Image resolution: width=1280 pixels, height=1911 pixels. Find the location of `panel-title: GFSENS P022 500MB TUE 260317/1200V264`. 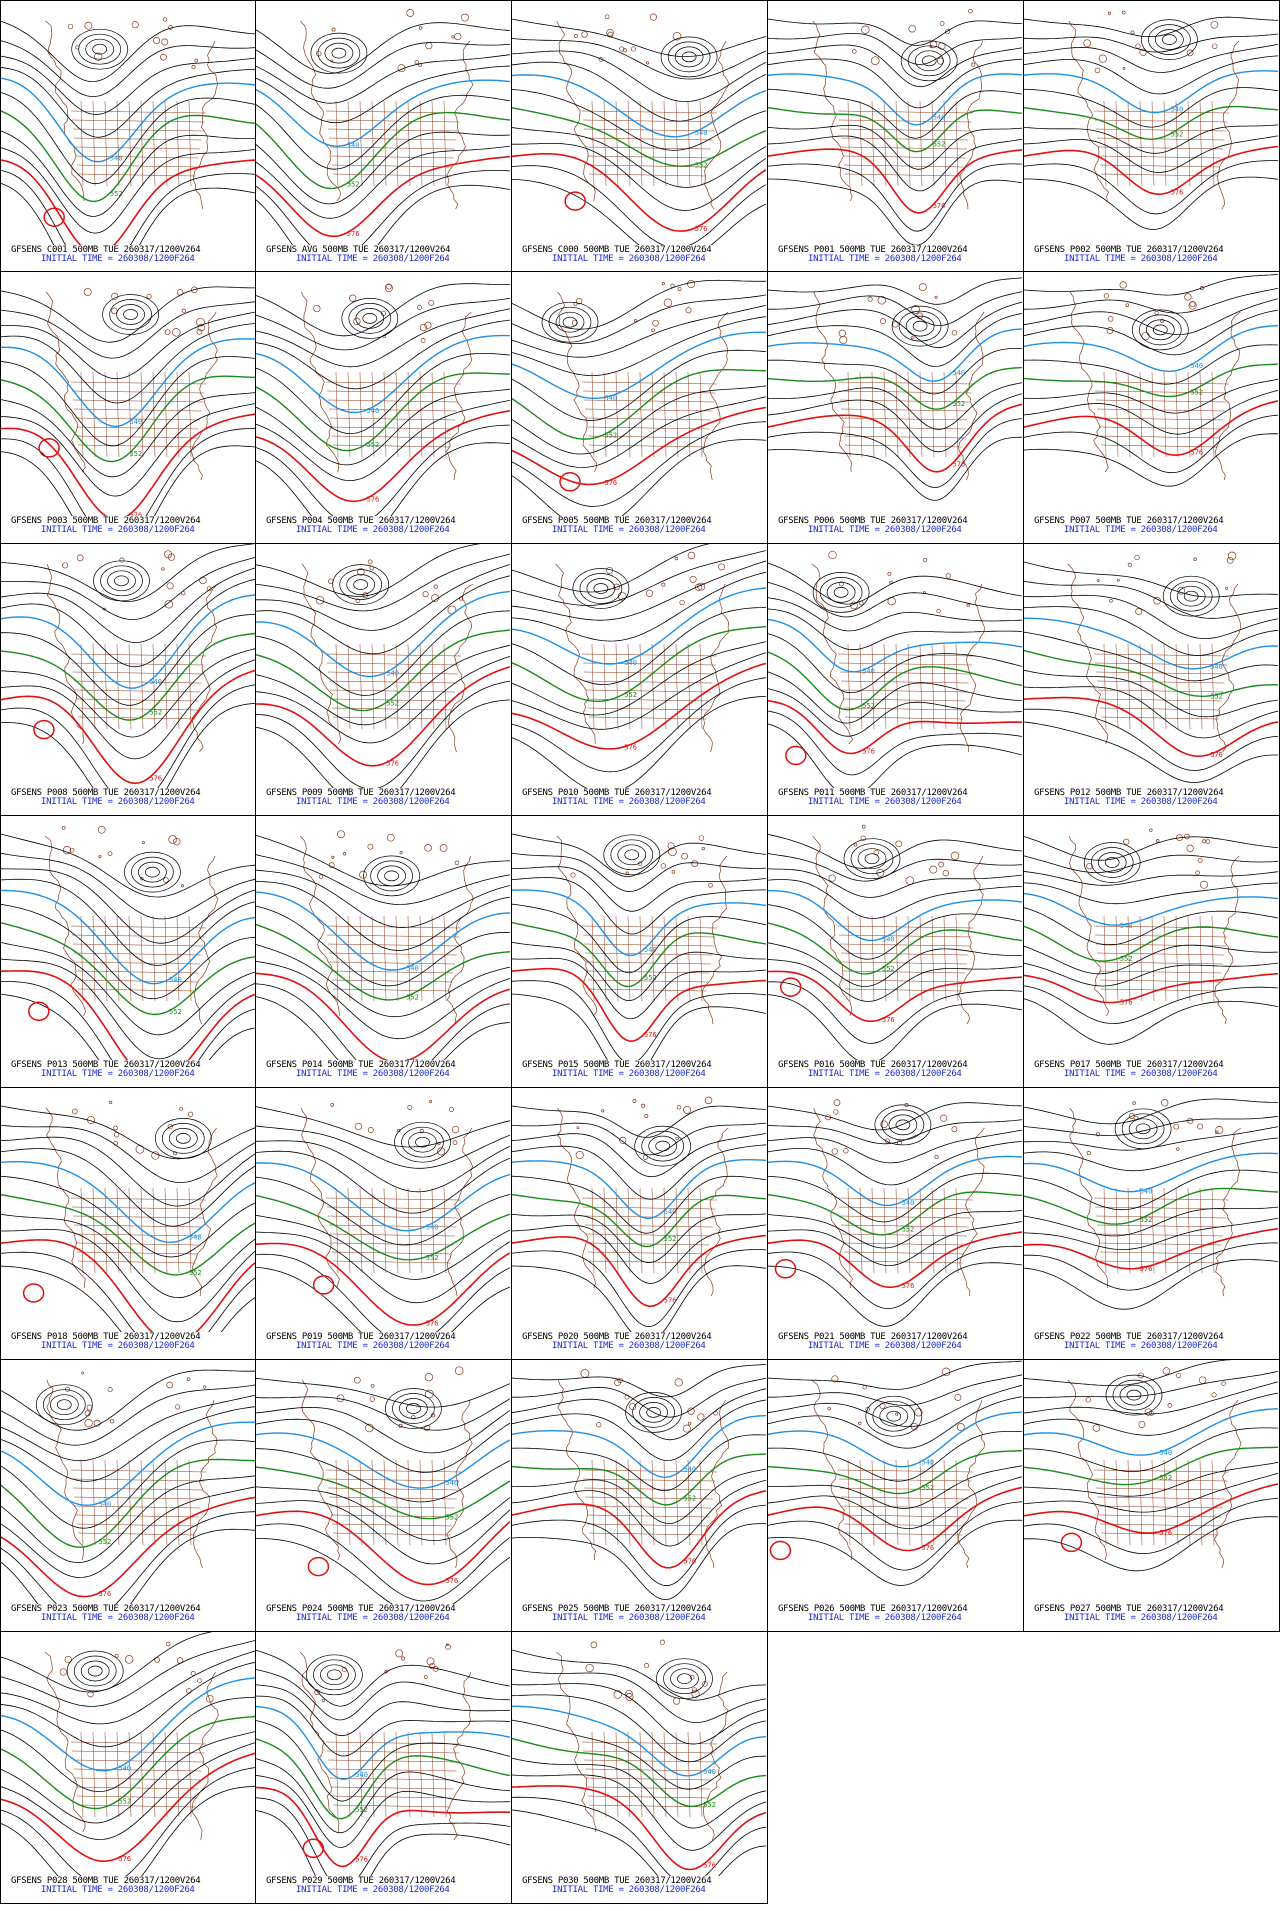

panel-title: GFSENS P022 500MB TUE 260317/1200V264 is located at coordinates (1129, 1337).